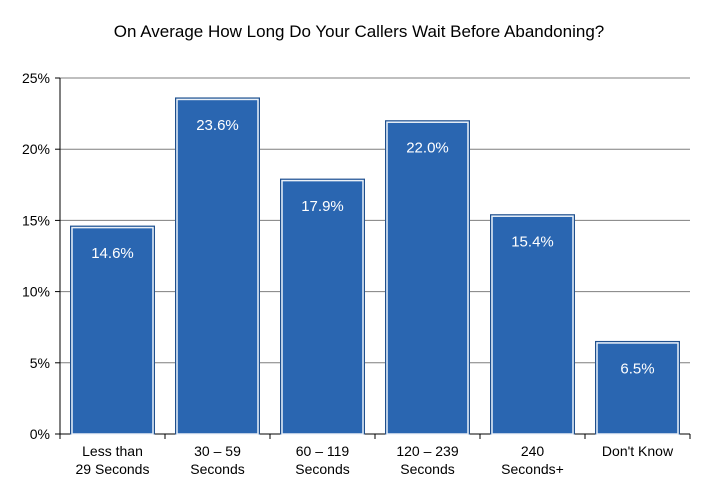 This screenshot has height=500, width=718. What do you see at coordinates (112, 253) in the screenshot?
I see `data-label: 14.6%` at bounding box center [112, 253].